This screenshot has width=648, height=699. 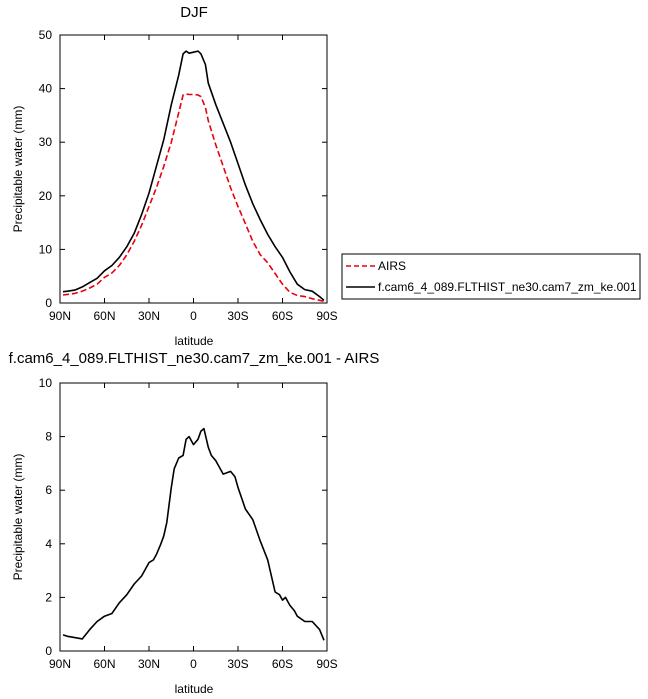 What do you see at coordinates (60, 316) in the screenshot?
I see `top-x-tick-label: 90N` at bounding box center [60, 316].